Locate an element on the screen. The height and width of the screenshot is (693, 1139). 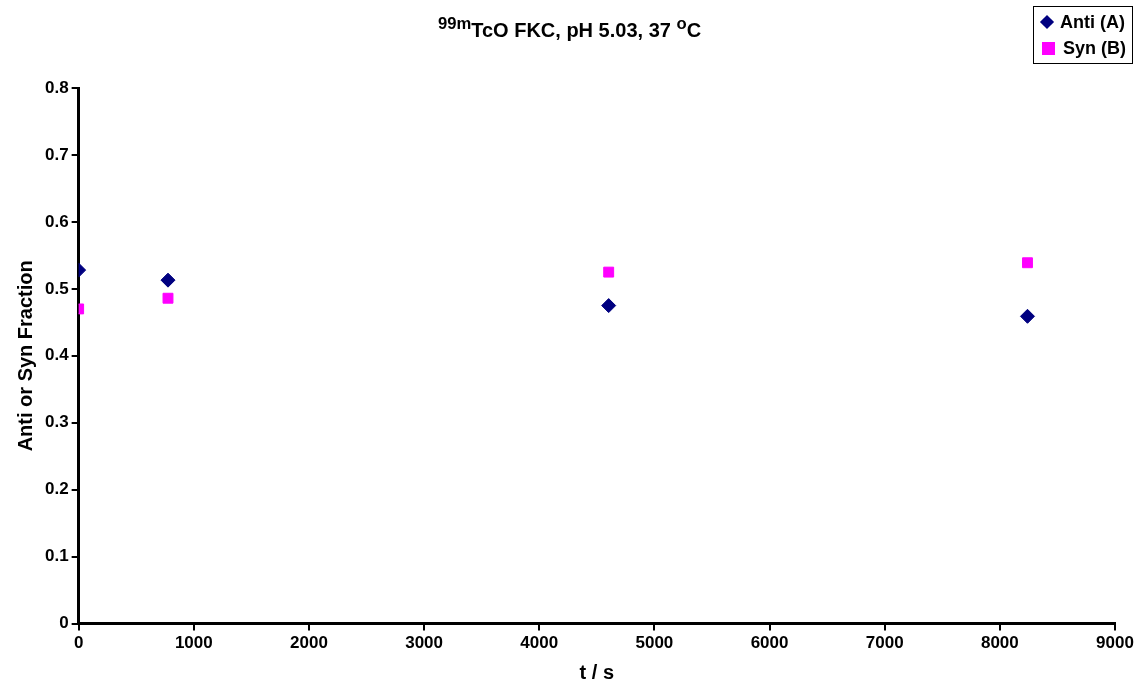
y-tick-label: 0.2 is located at coordinates (56, 489).